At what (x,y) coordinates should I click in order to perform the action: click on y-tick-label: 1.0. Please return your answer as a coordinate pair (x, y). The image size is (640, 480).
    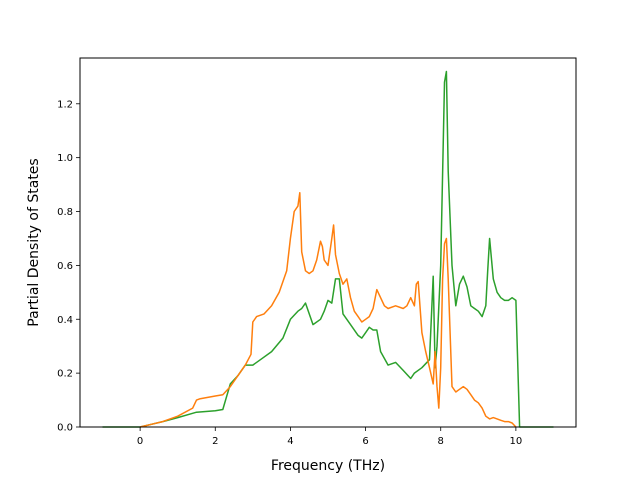
    Looking at the image, I should click on (65, 158).